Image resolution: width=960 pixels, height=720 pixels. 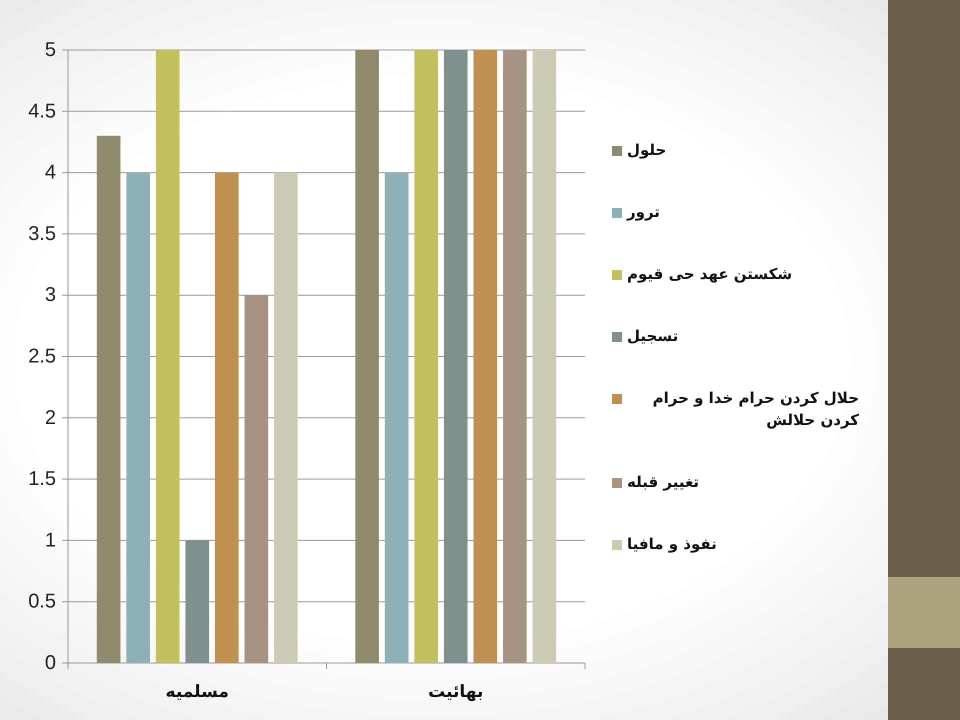 I want to click on y-tick-label: 1.5, so click(x=42, y=479).